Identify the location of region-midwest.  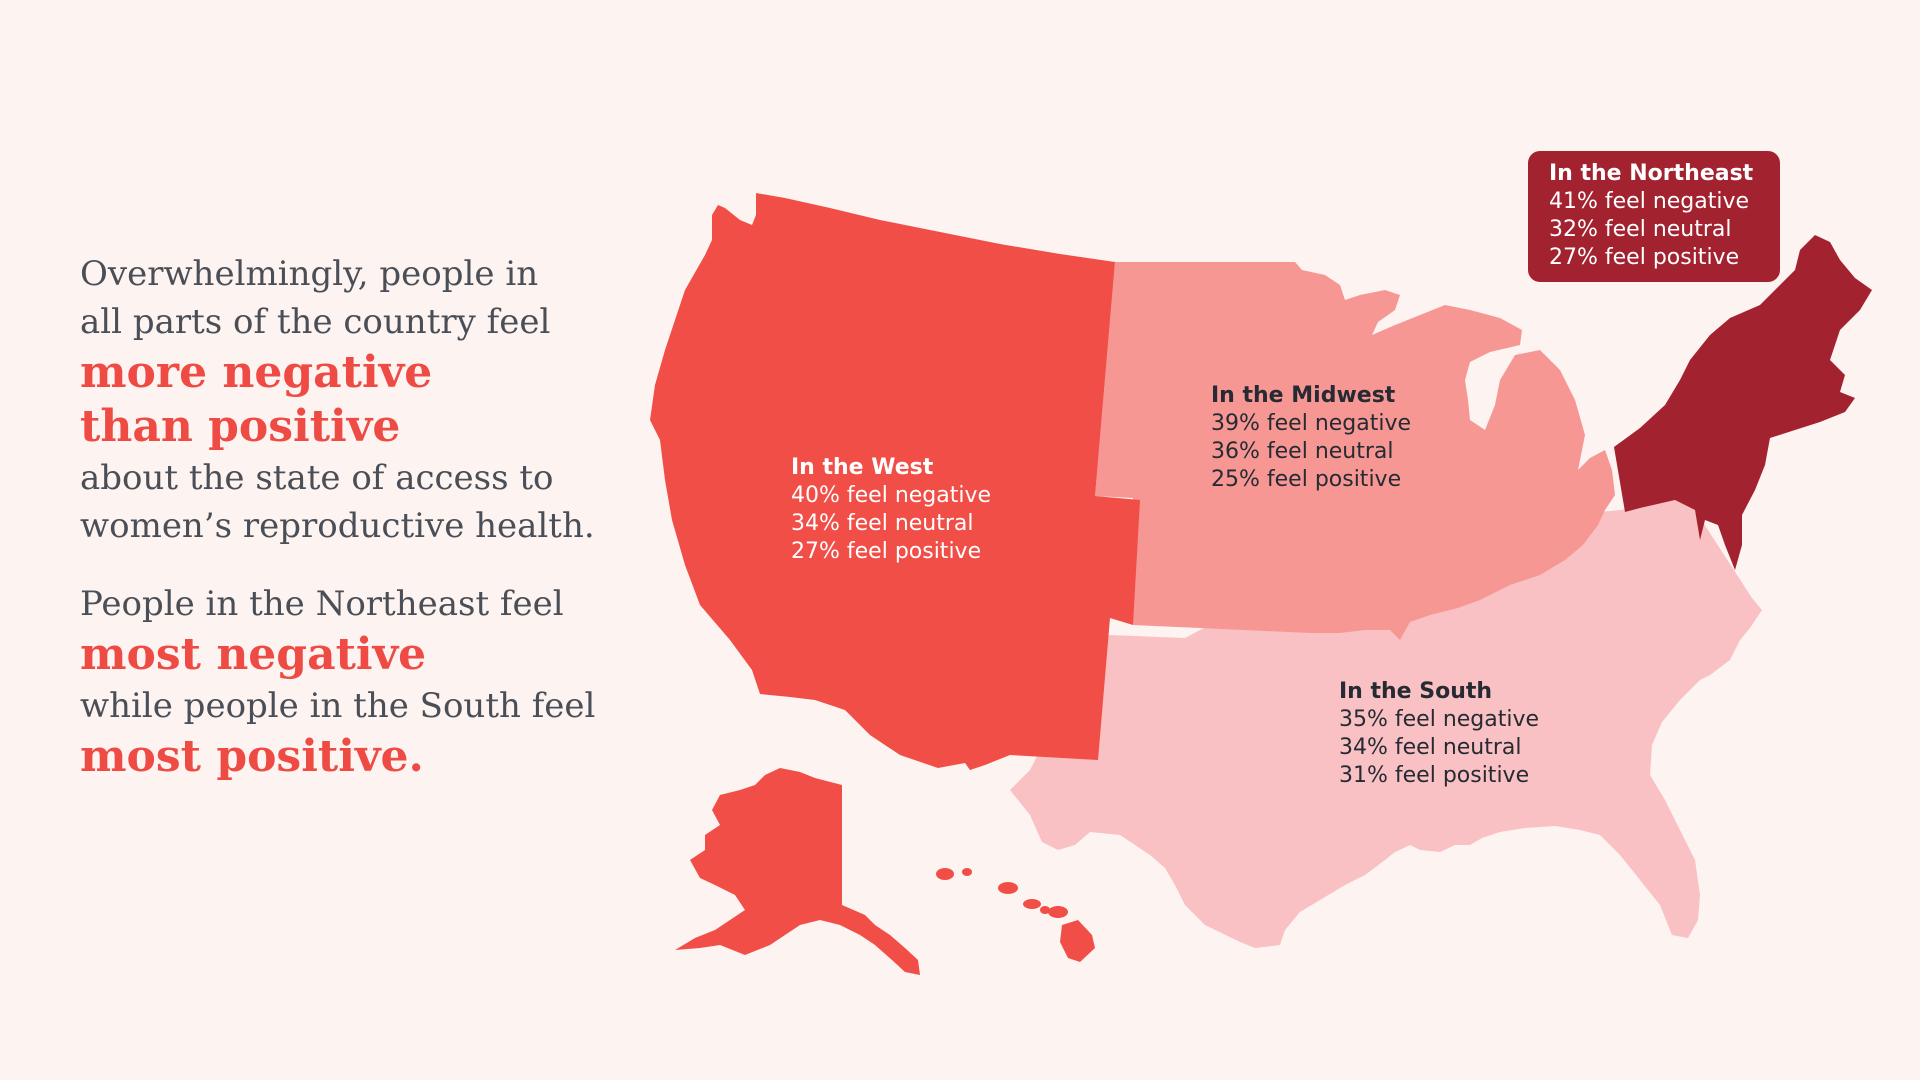
(1355, 451).